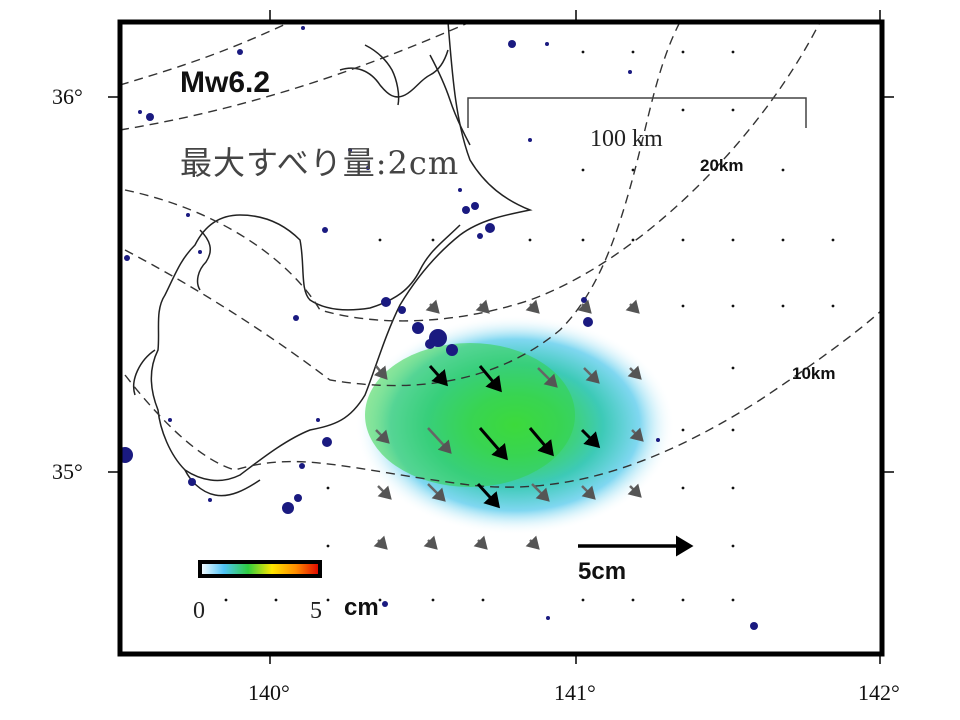 The width and height of the screenshot is (960, 720). What do you see at coordinates (637, 112) in the screenshot?
I see `distance-scale-bar` at bounding box center [637, 112].